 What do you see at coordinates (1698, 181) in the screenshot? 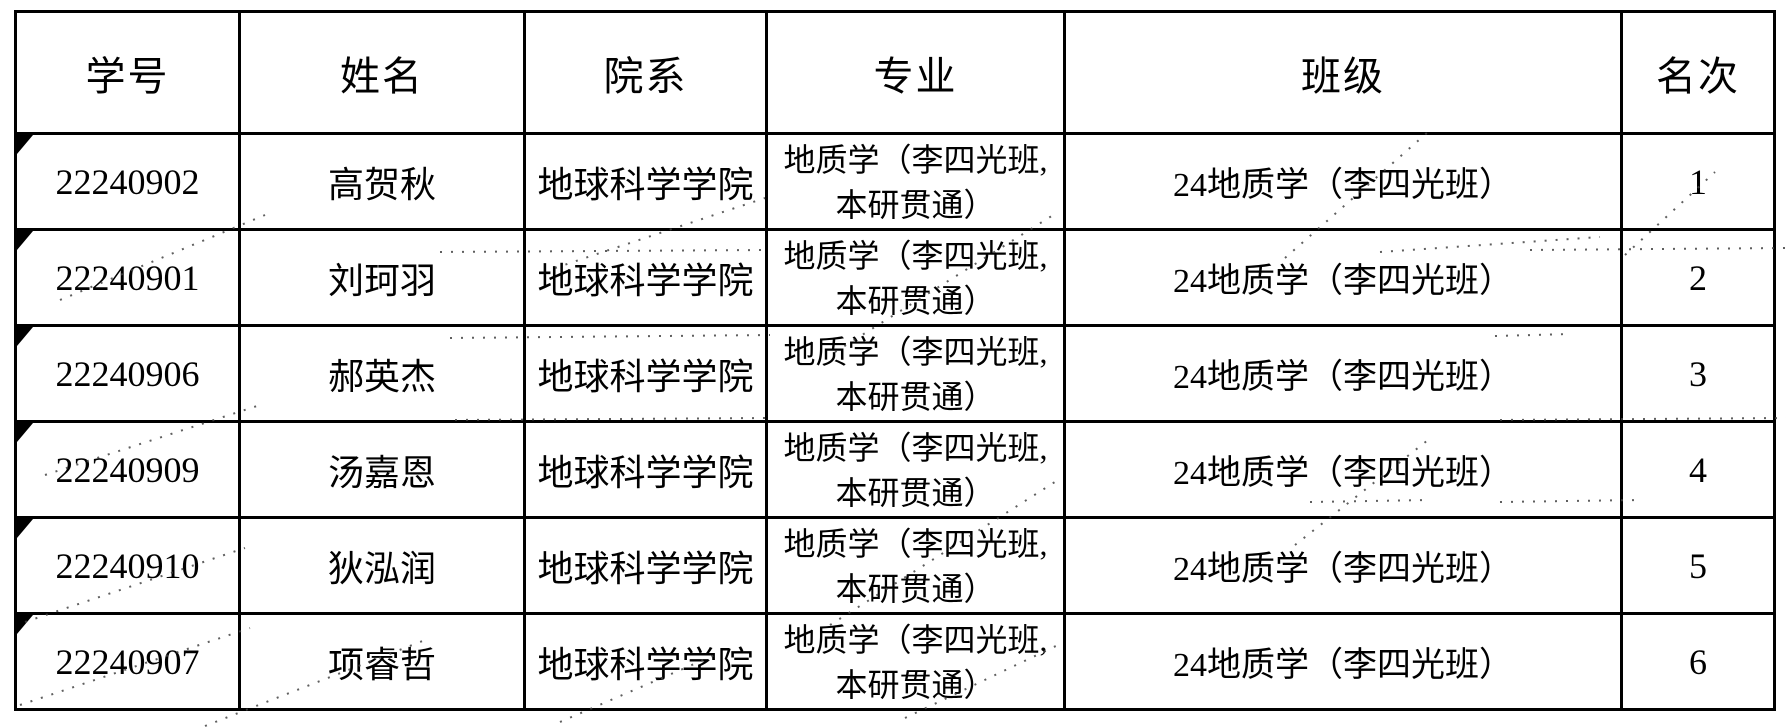
I see `rank-cell: 1` at bounding box center [1698, 181].